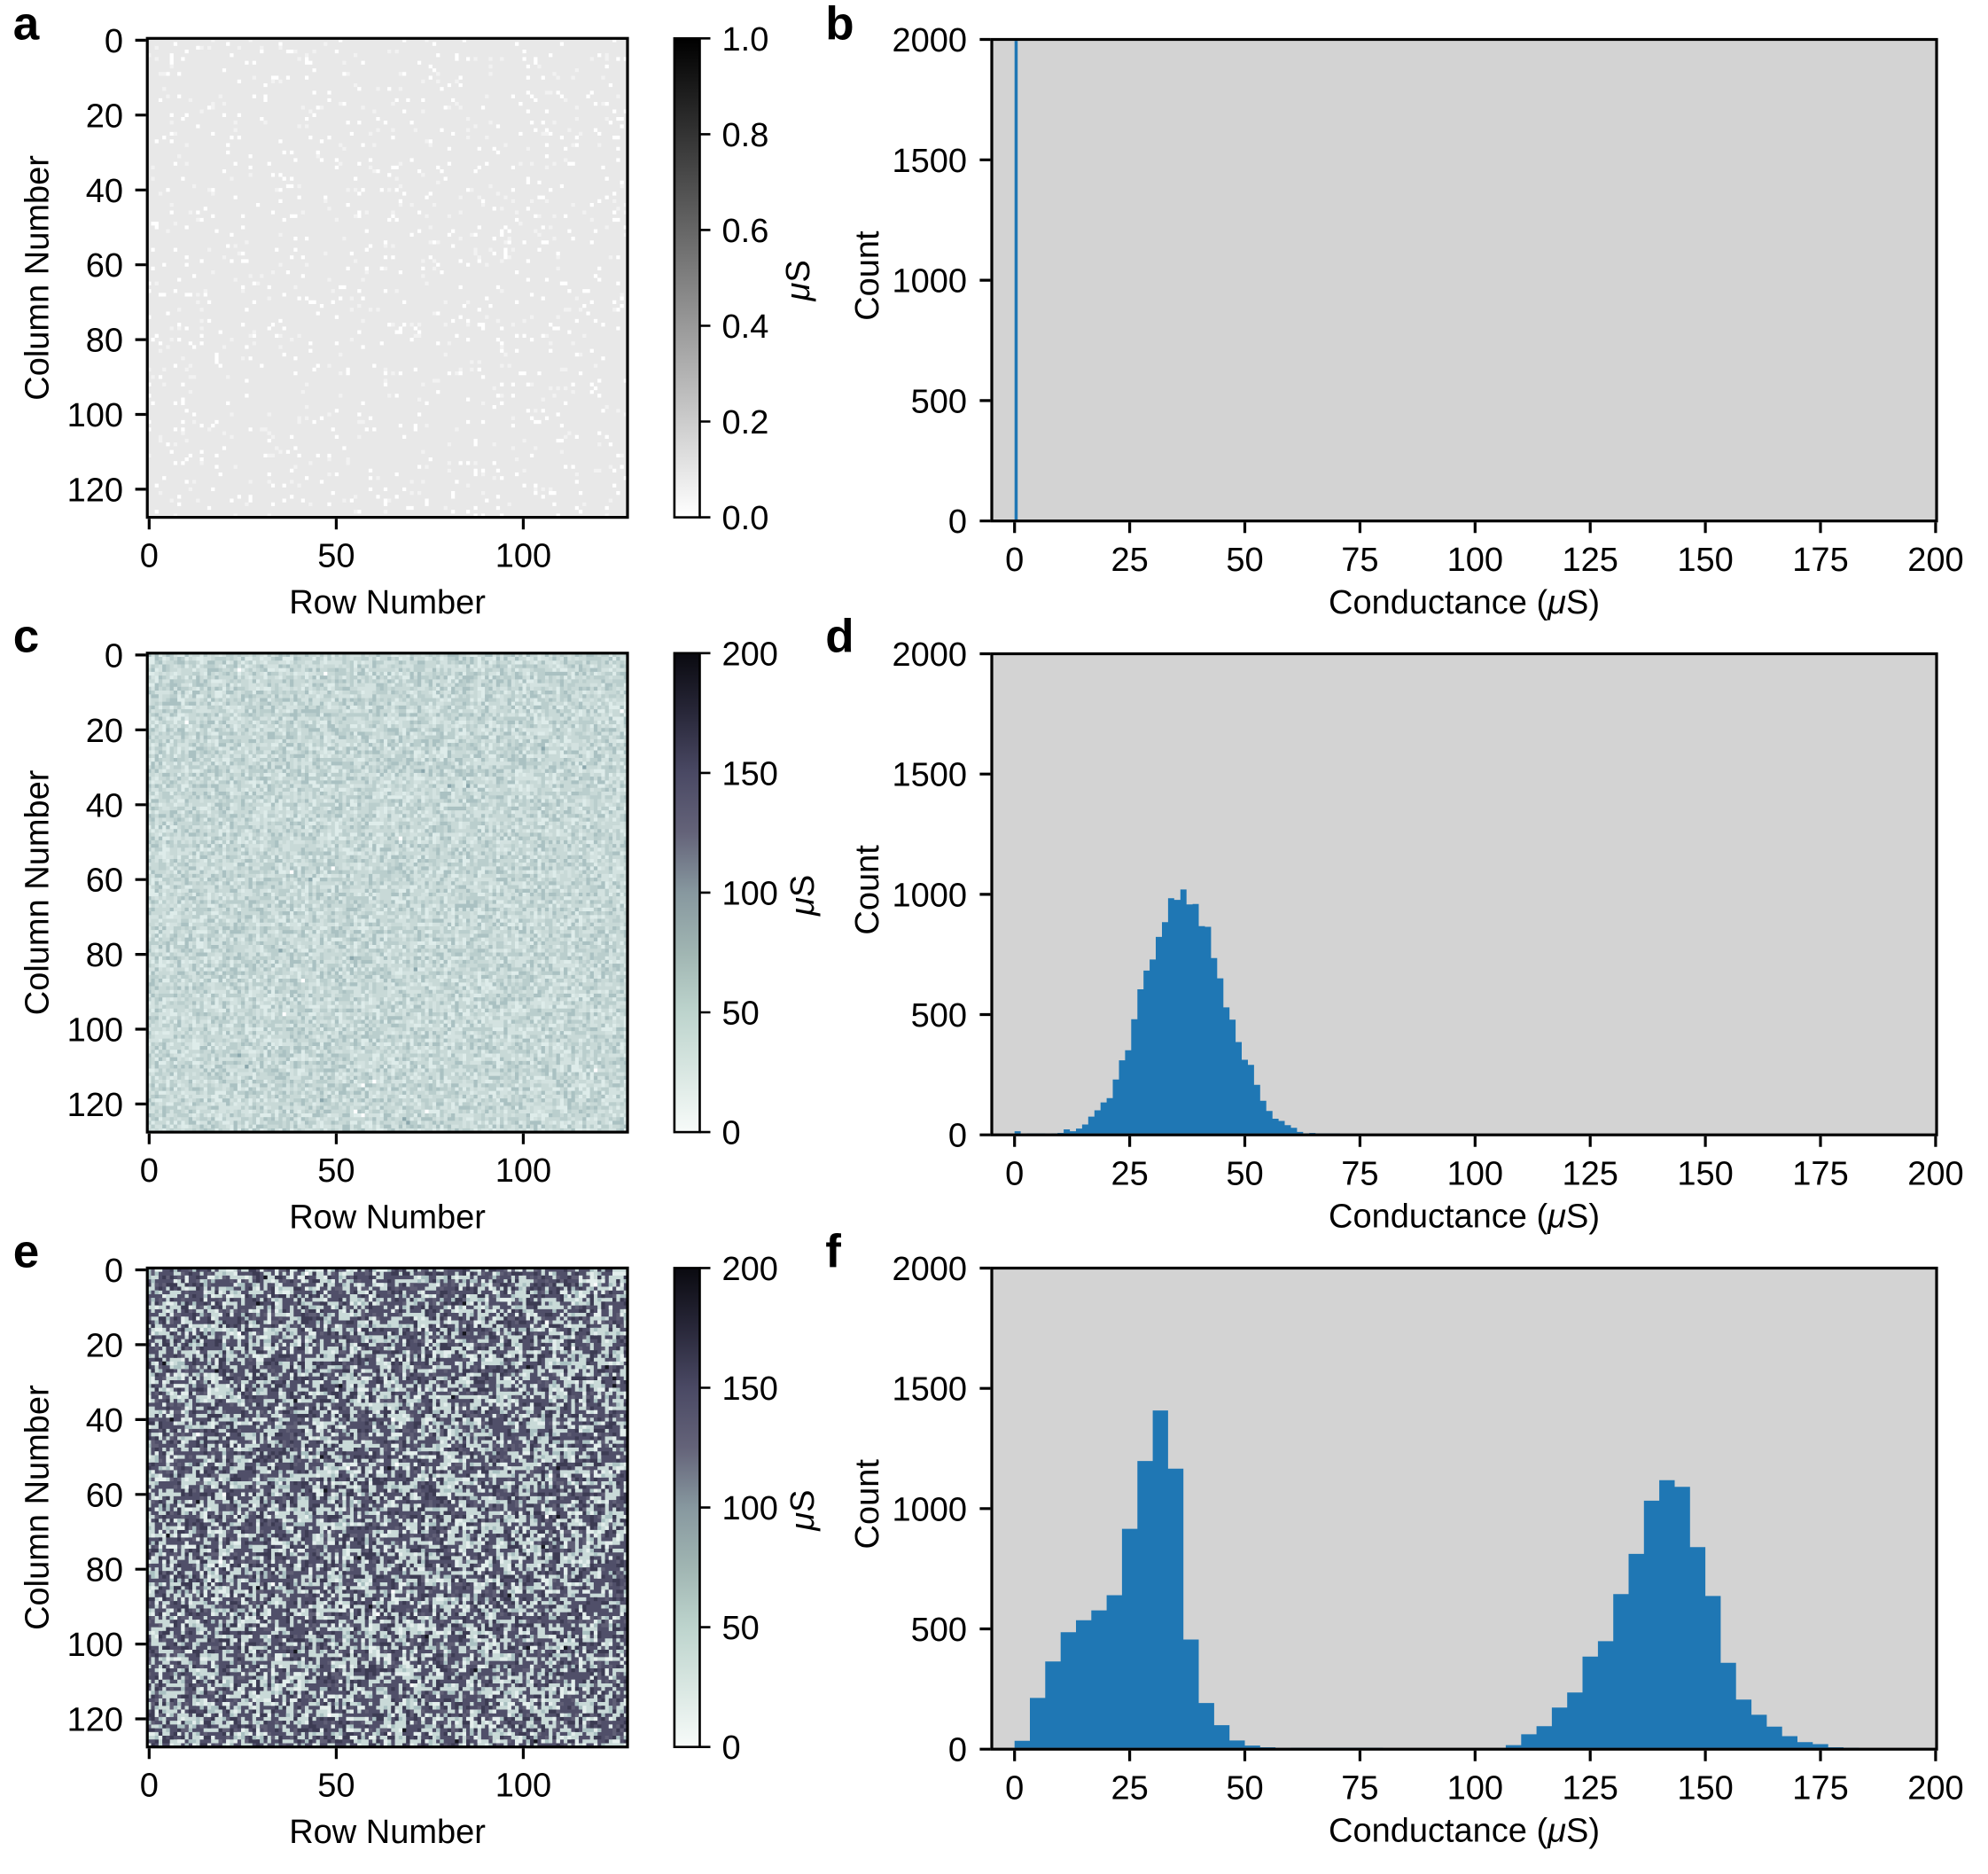 This screenshot has width=1988, height=1874. I want to click on svg-text: f, so click(833, 1252).